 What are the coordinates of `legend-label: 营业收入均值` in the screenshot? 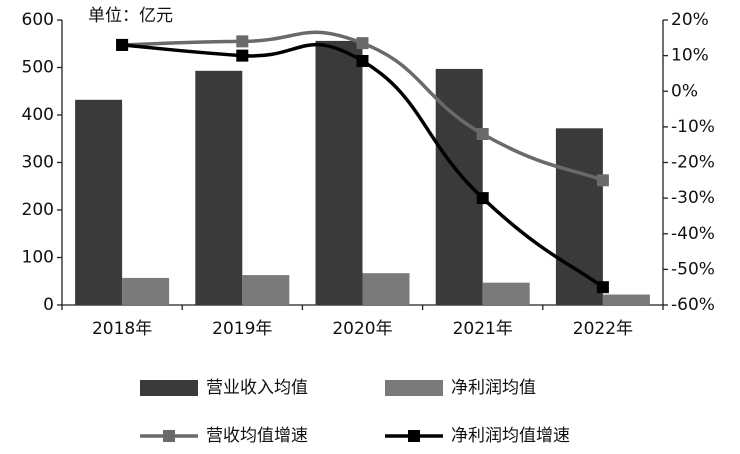 It's located at (257, 388).